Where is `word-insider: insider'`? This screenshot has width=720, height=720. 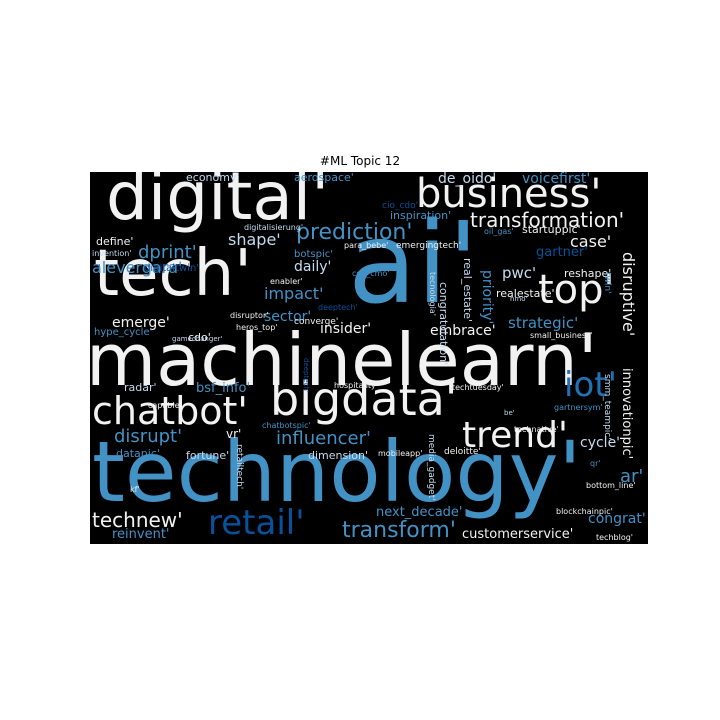 word-insider: insider' is located at coordinates (346, 329).